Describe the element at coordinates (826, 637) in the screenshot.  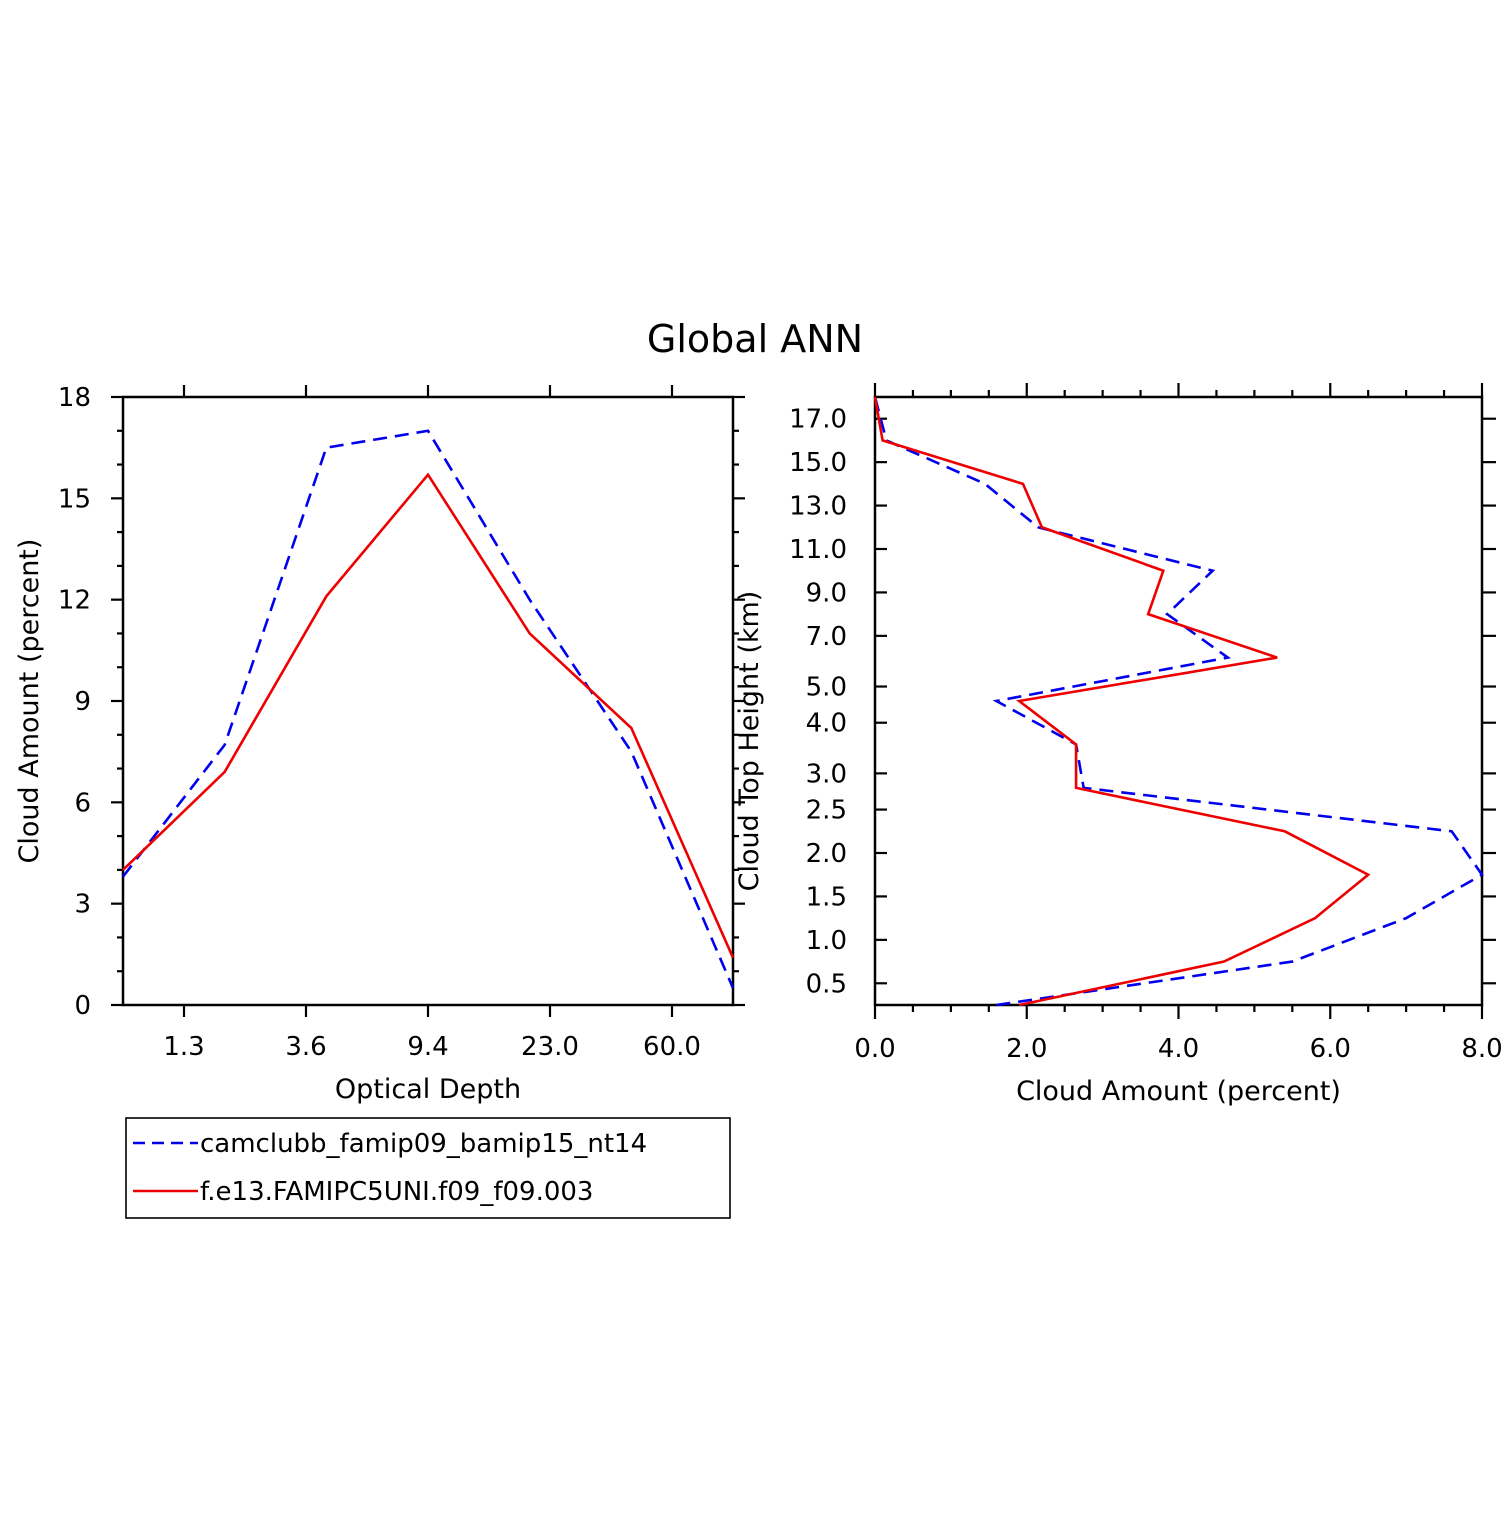
I see `y-tick-label: 7.0` at that location.